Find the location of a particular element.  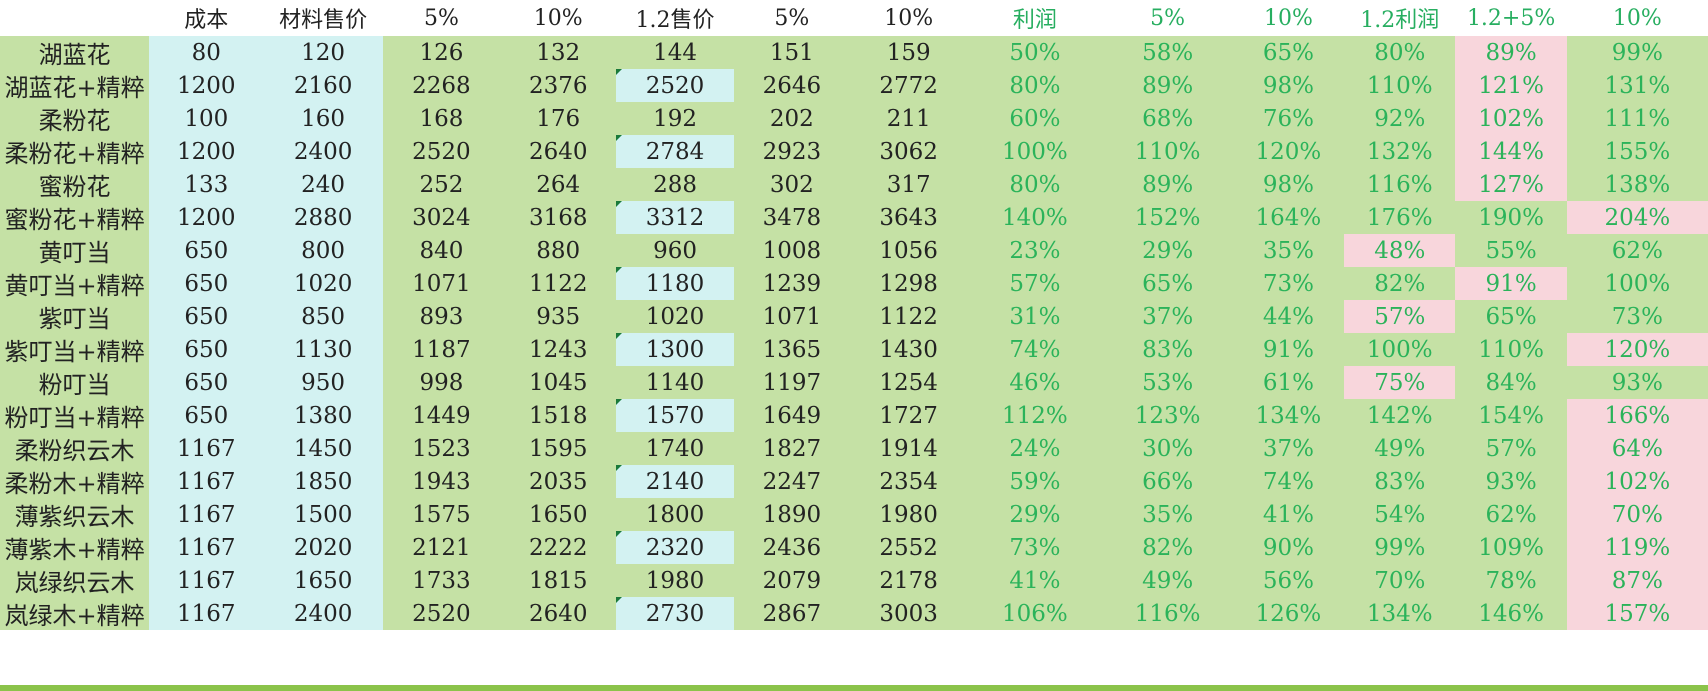

data-cell-pr12_10: 62% is located at coordinates (1637, 250).